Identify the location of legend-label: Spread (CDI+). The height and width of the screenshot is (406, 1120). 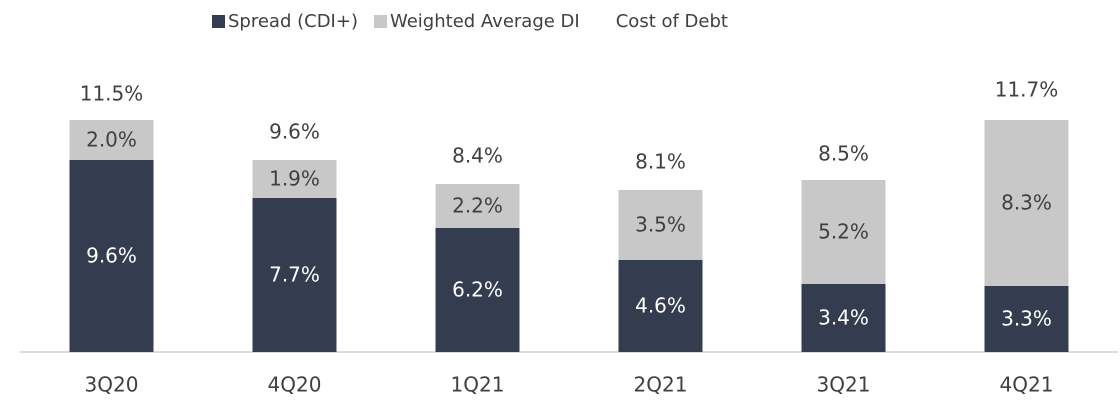
(293, 21).